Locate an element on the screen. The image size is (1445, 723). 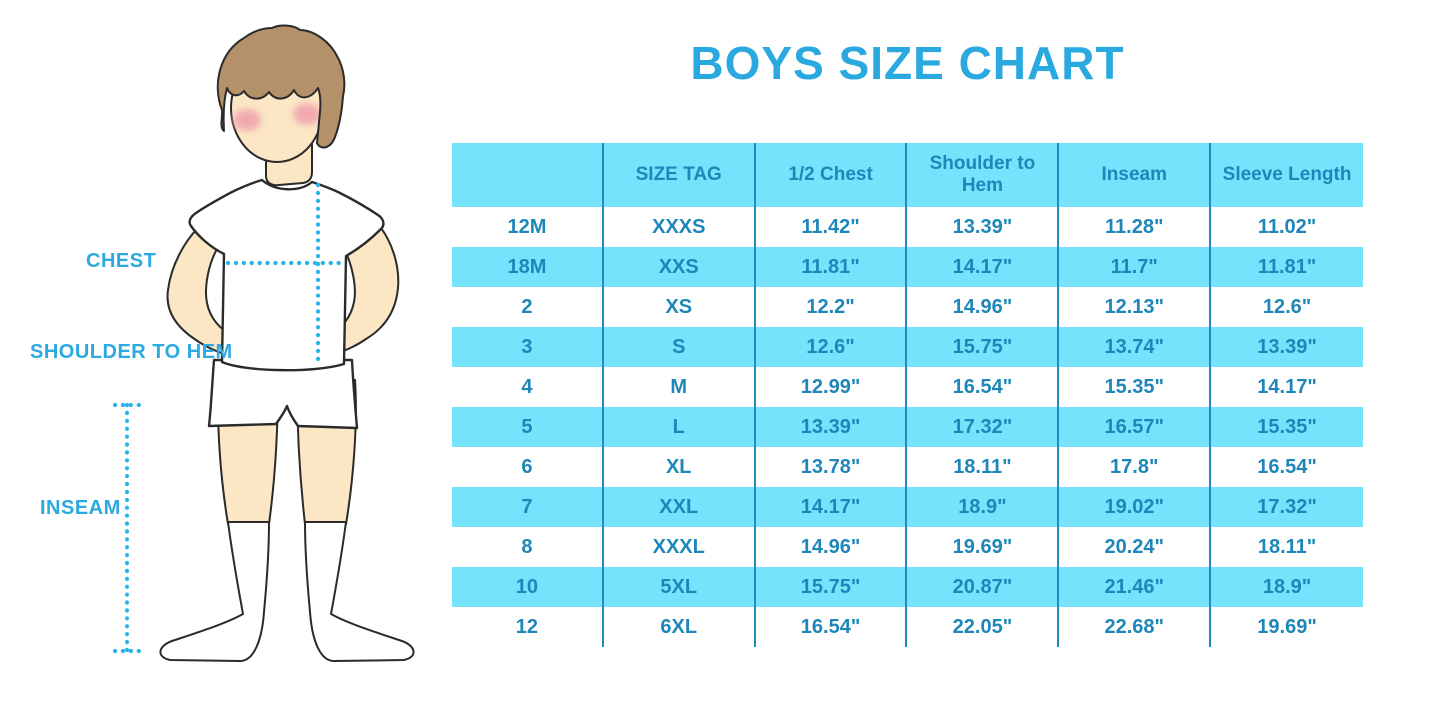
table-cell: 18M is located at coordinates (528, 267).